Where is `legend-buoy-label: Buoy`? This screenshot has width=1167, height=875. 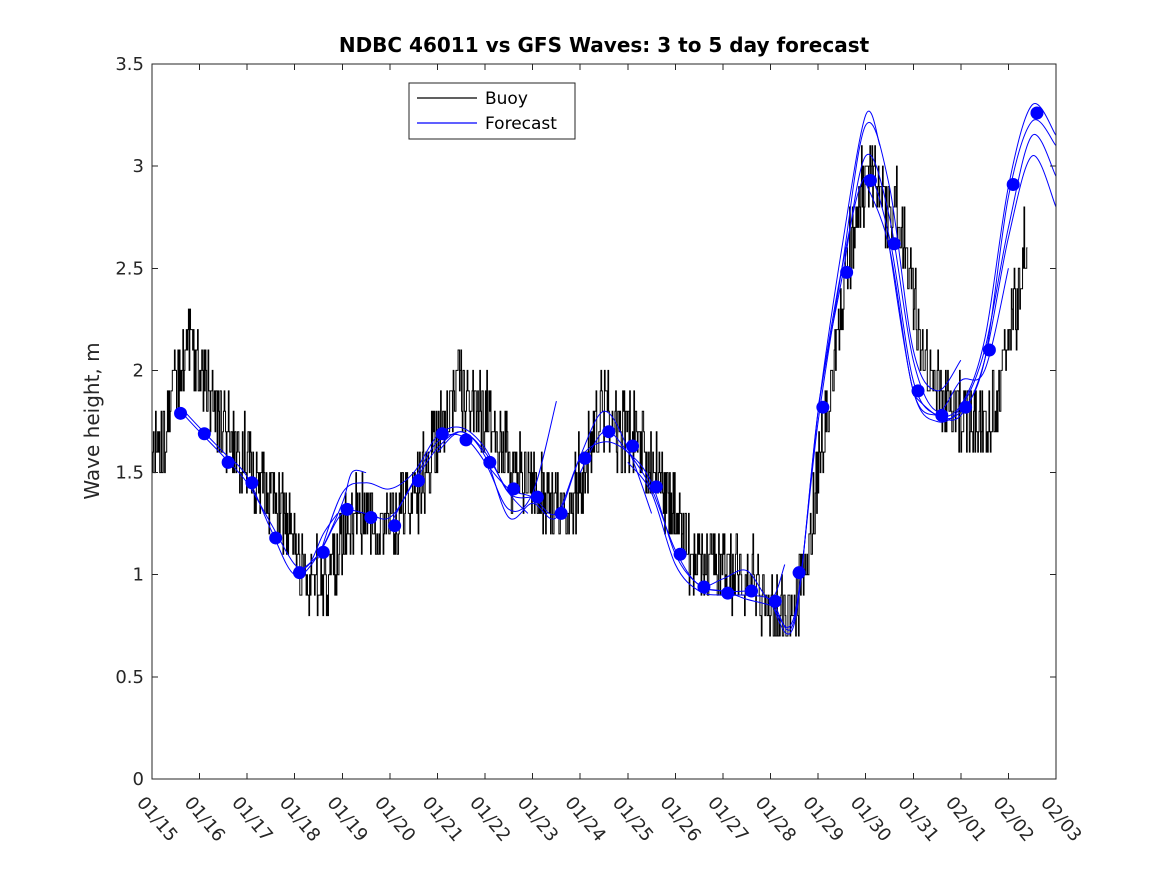 legend-buoy-label: Buoy is located at coordinates (506, 99).